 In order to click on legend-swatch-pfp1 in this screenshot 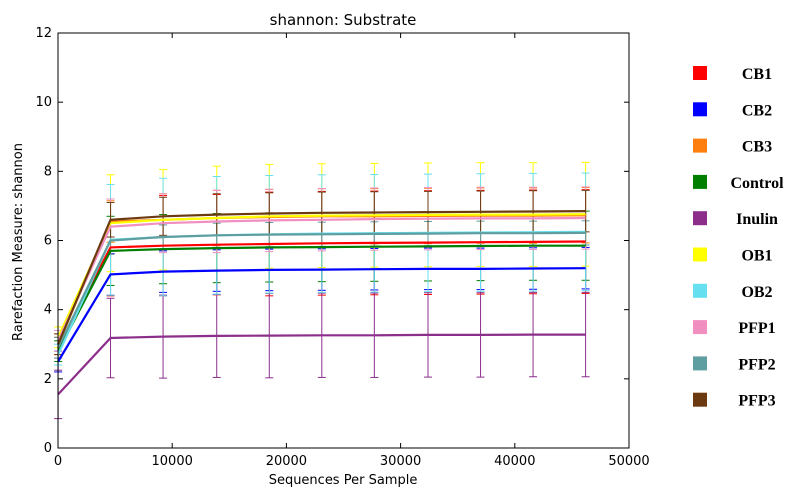, I will do `click(700, 327)`.